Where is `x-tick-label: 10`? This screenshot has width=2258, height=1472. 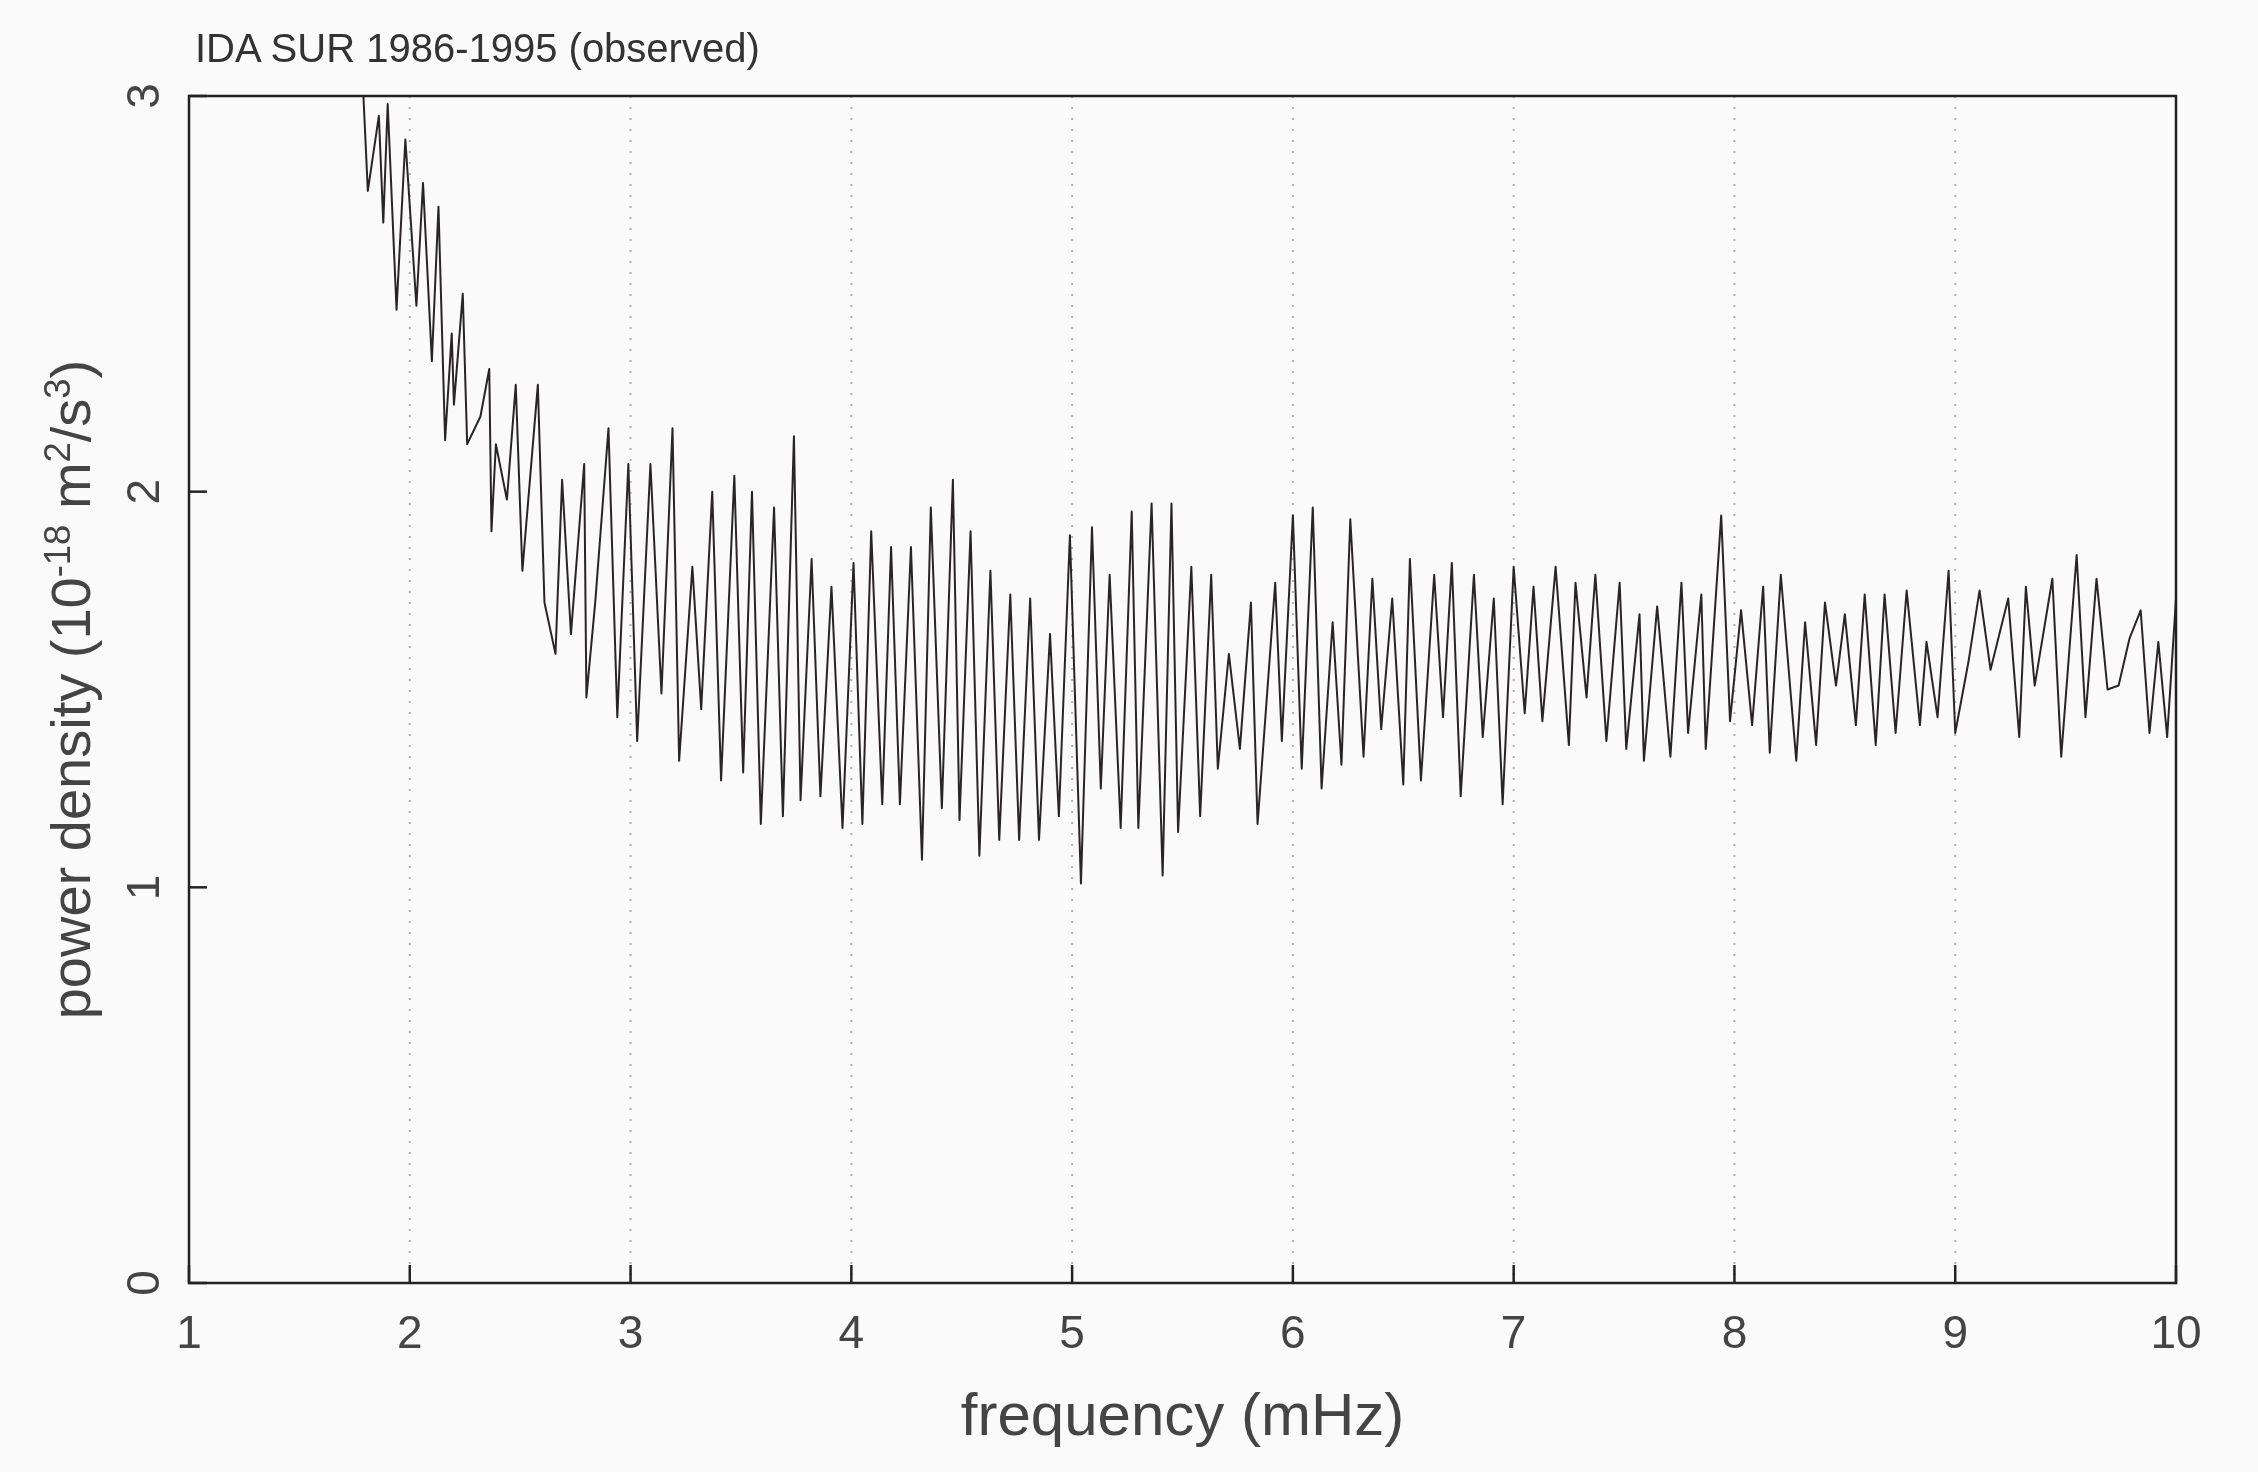 x-tick-label: 10 is located at coordinates (2176, 1332).